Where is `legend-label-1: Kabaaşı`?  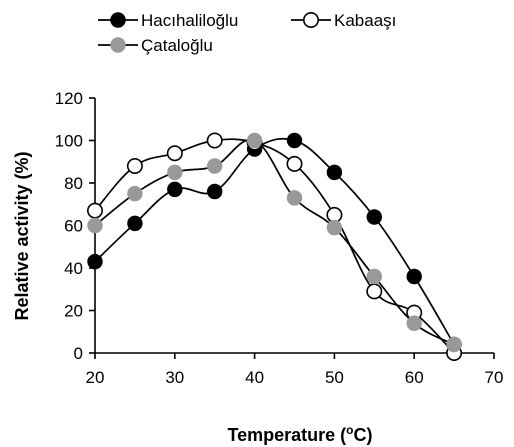
legend-label-1: Kabaaşı is located at coordinates (365, 20).